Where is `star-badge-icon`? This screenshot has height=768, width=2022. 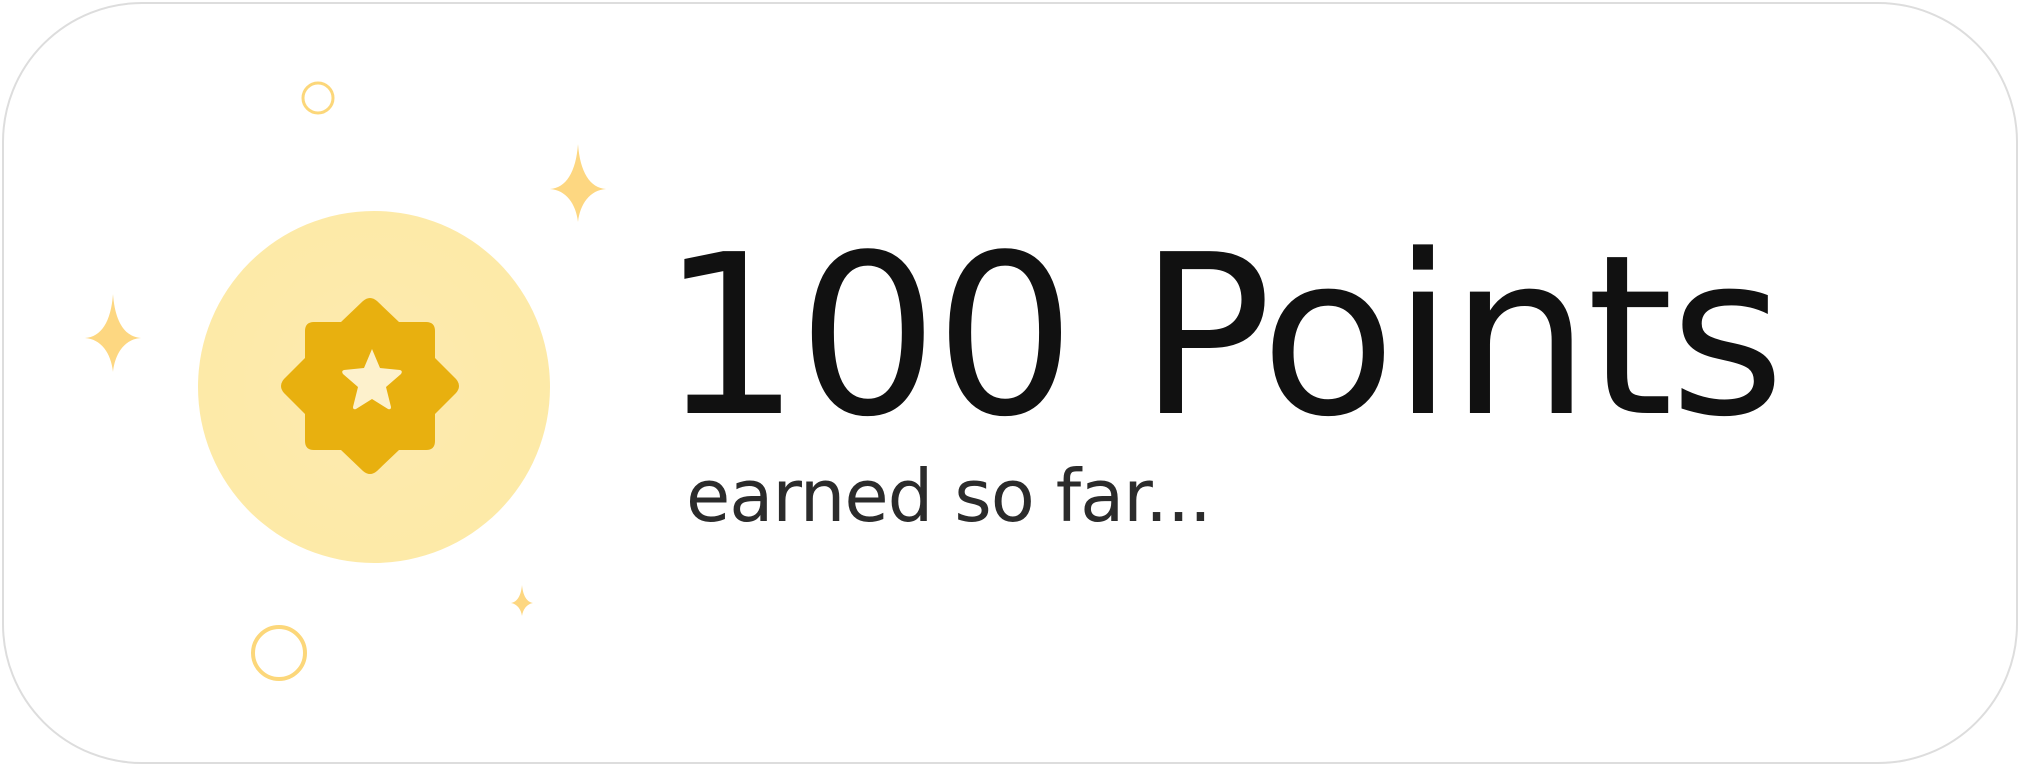
star-badge-icon is located at coordinates (370, 386).